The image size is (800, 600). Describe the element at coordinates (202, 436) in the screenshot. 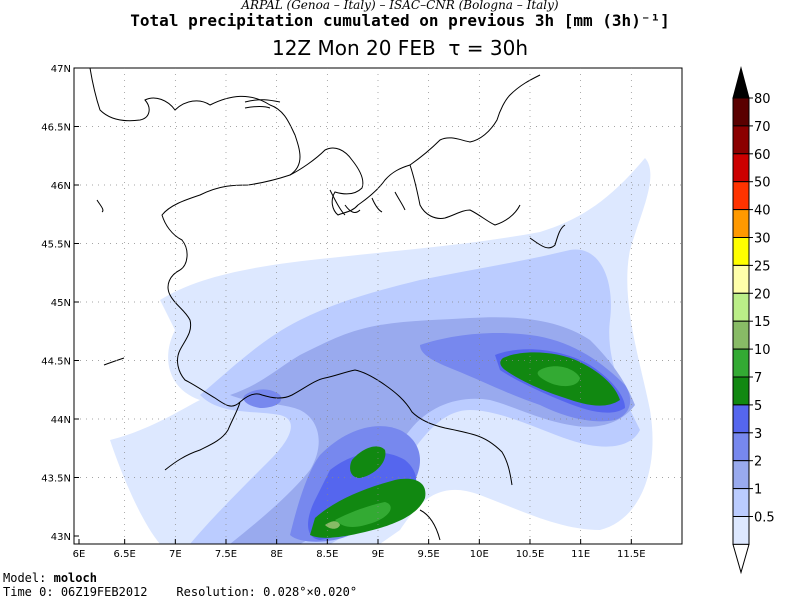

I see `provence-coast` at that location.